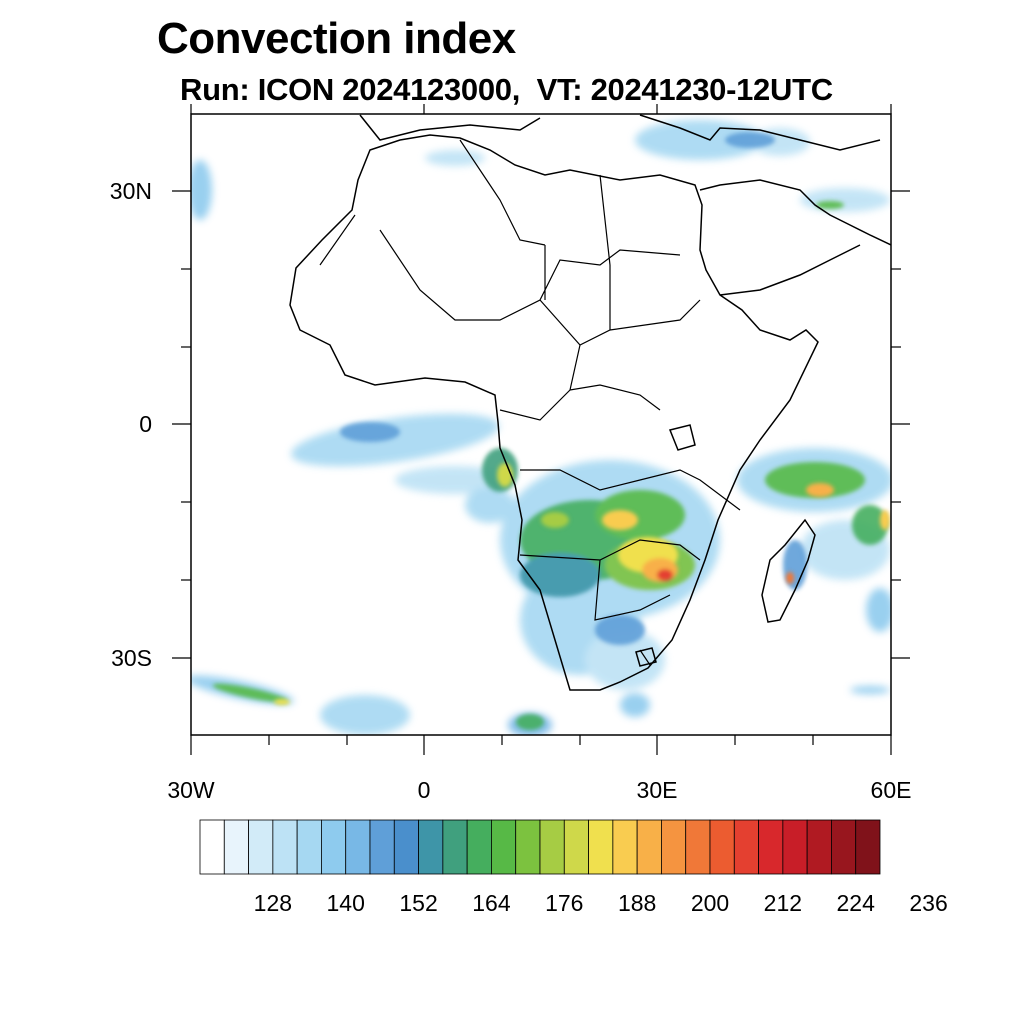  What do you see at coordinates (191, 790) in the screenshot?
I see `lon-label-30w: 30W` at bounding box center [191, 790].